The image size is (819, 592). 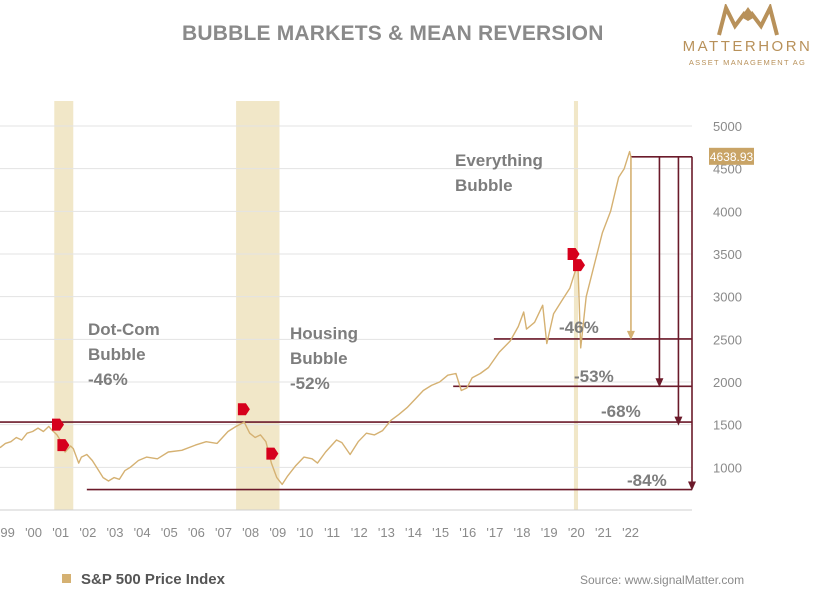 I want to click on bubble-drawdown-dot-com: -46%, so click(x=108, y=379).